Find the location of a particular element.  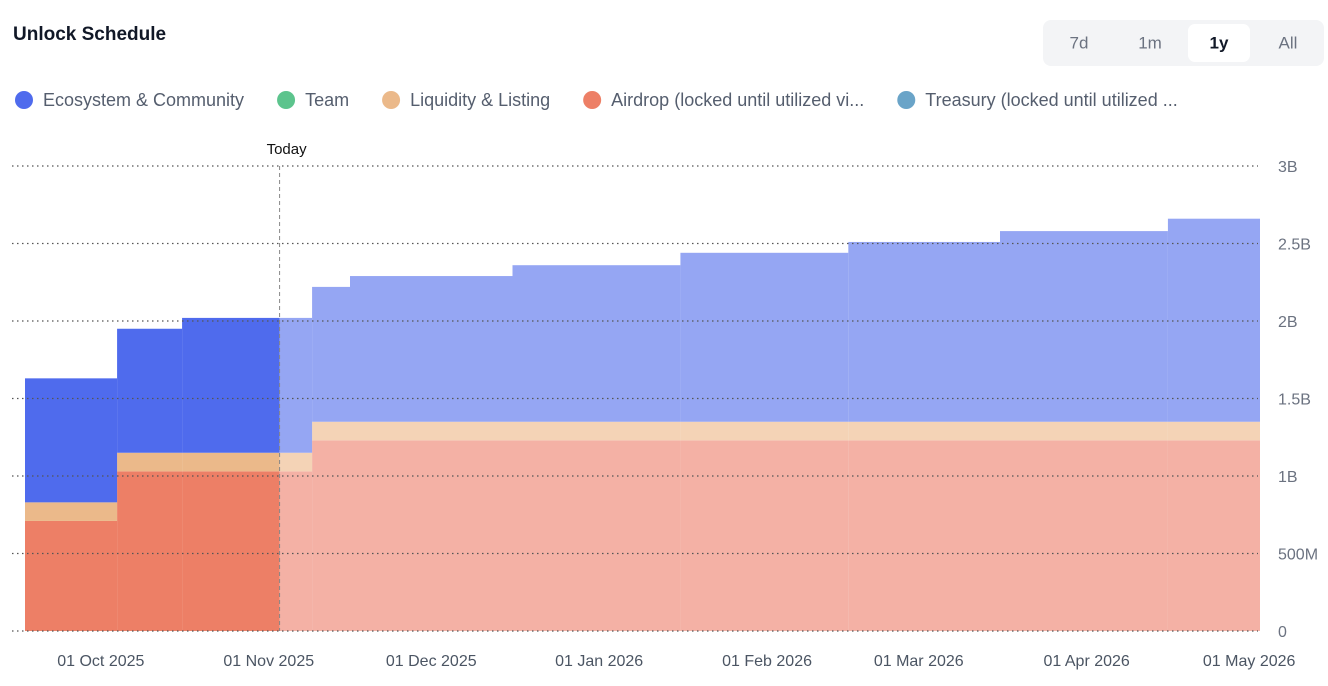

y-tick-label: 1B is located at coordinates (1288, 477).